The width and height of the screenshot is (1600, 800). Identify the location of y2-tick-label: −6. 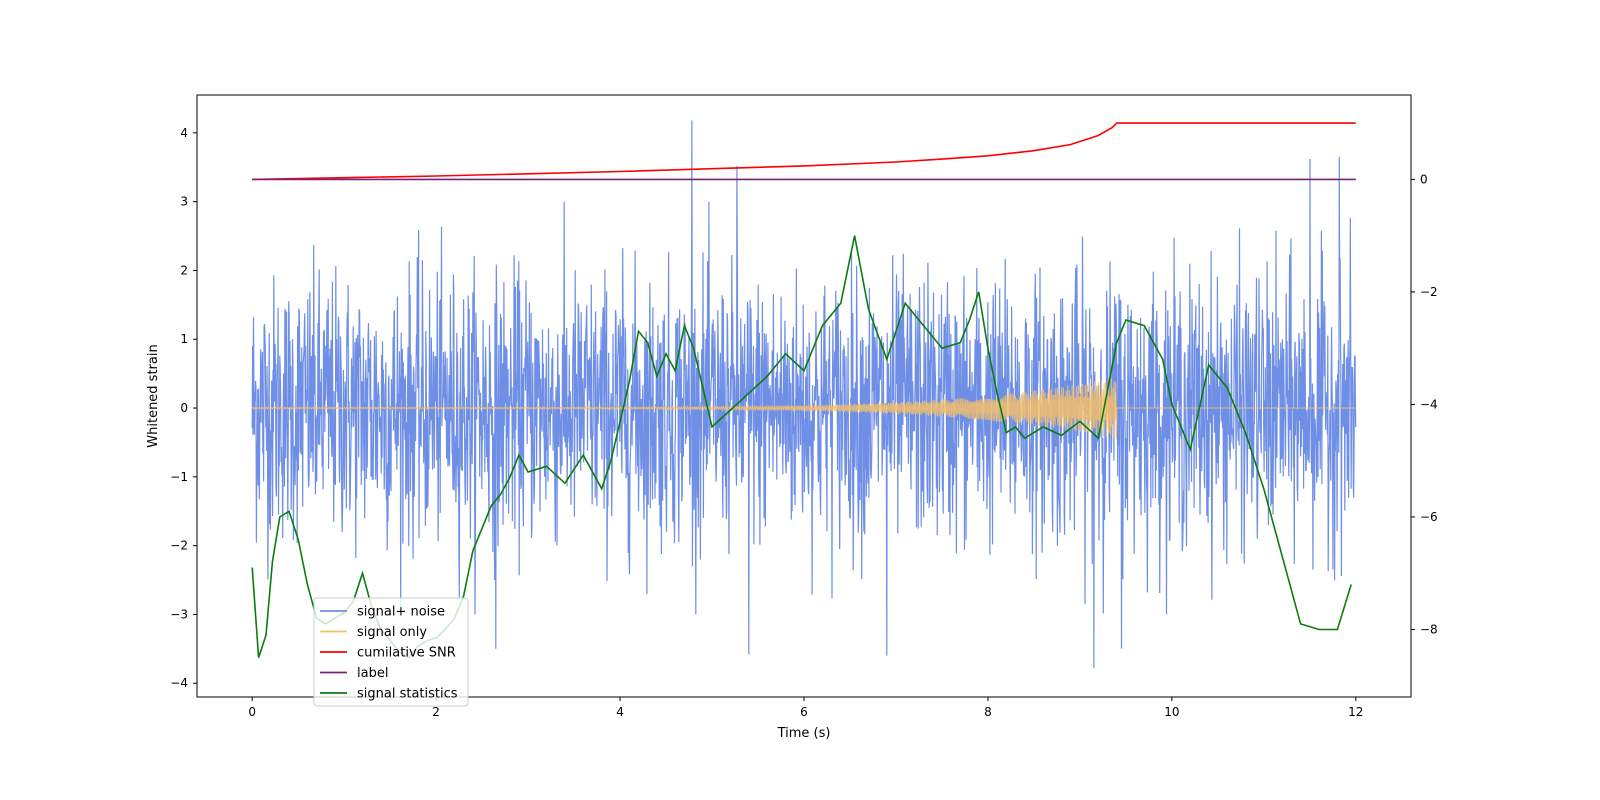
(1429, 517).